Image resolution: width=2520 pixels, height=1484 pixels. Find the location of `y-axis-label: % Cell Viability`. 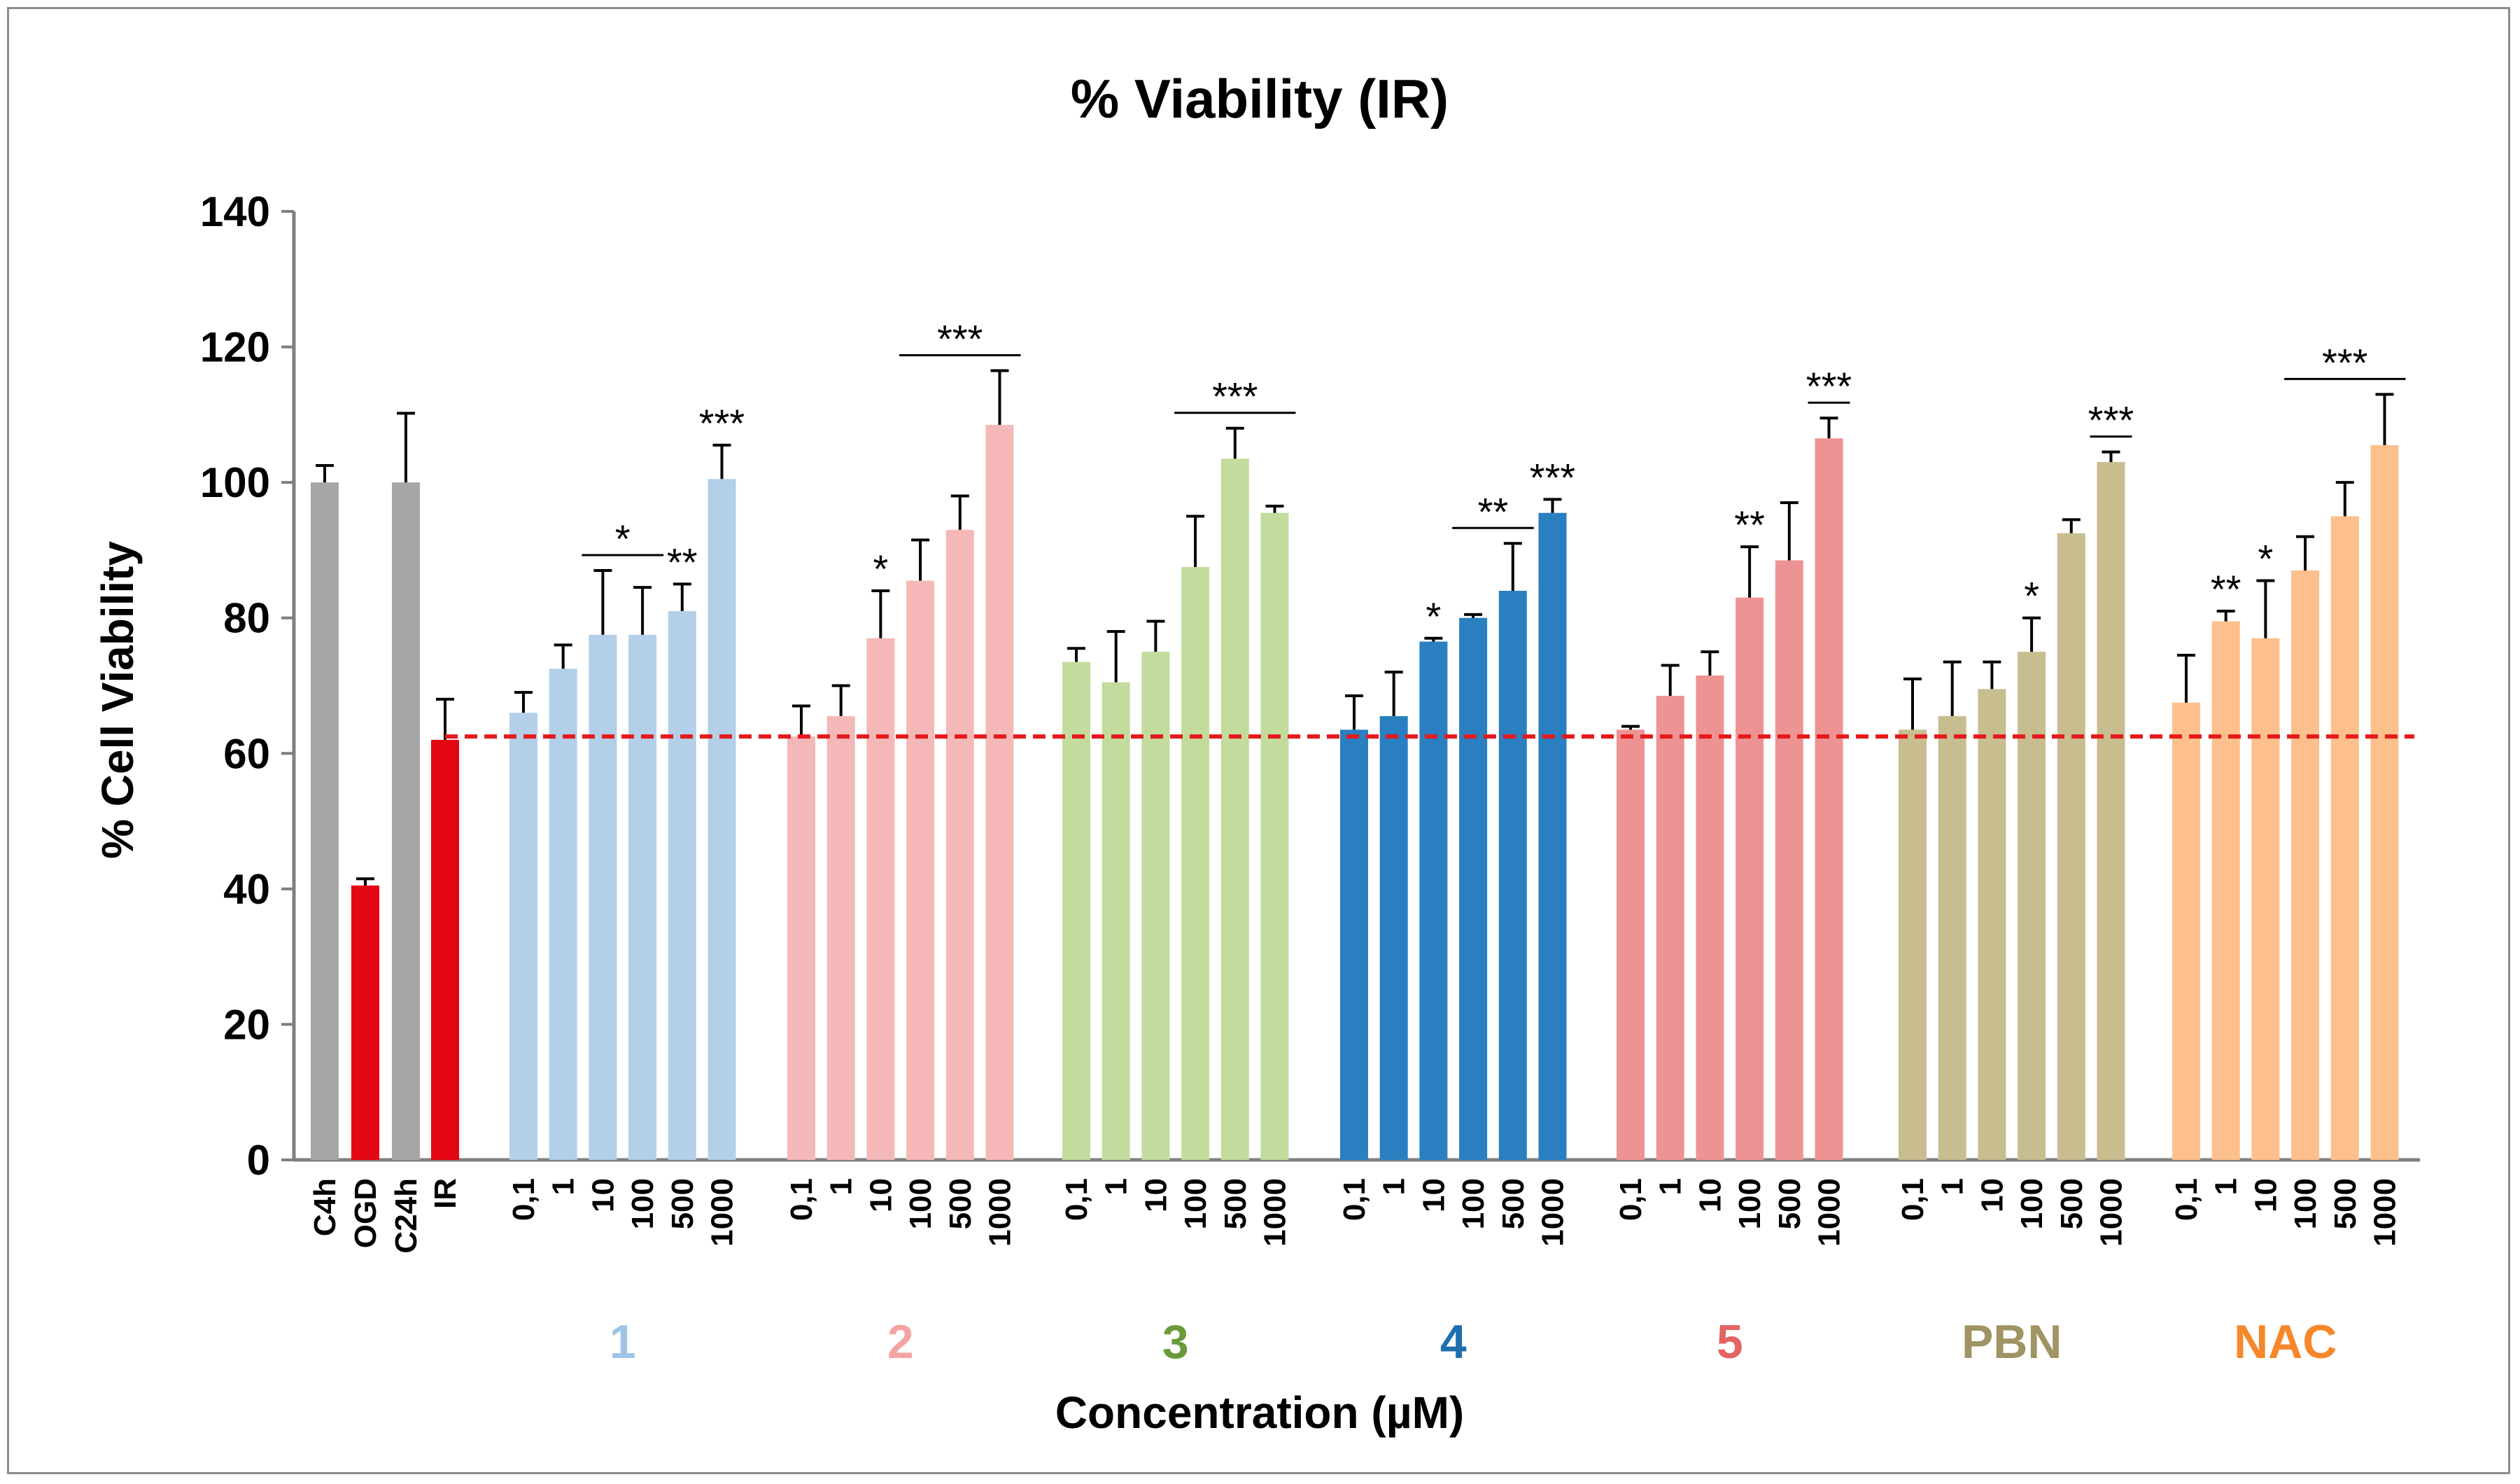

y-axis-label: % Cell Viability is located at coordinates (117, 700).